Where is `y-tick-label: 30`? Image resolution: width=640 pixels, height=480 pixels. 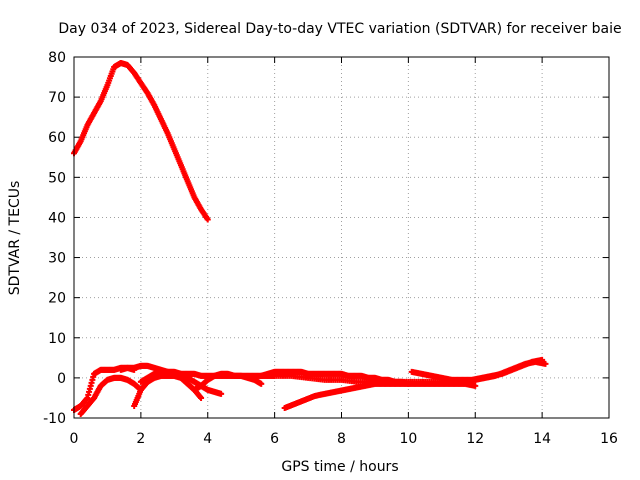 y-tick-label: 30 is located at coordinates (57, 259).